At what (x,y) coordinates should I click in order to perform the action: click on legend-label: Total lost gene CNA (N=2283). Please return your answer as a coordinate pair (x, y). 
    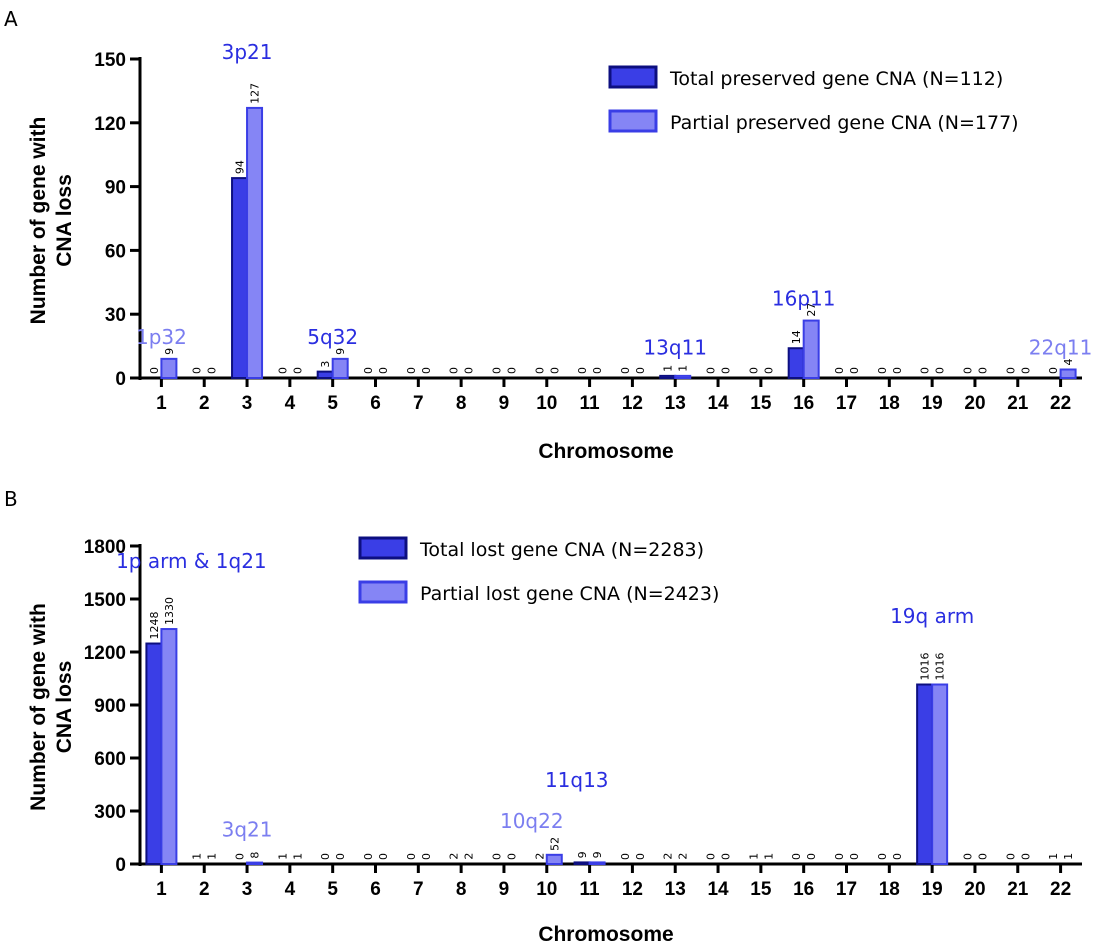
    Looking at the image, I should click on (561, 550).